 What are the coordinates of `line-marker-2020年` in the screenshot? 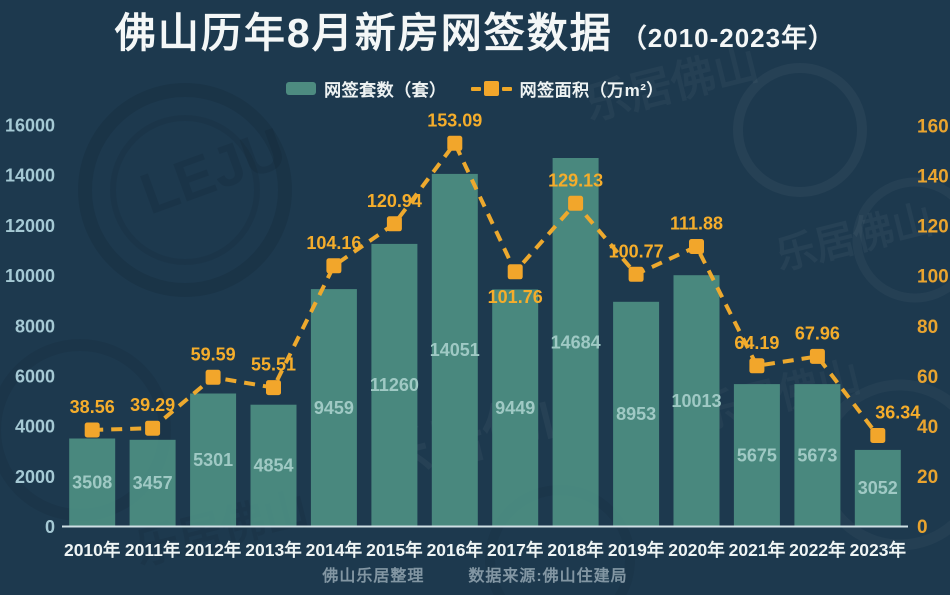 It's located at (696, 246).